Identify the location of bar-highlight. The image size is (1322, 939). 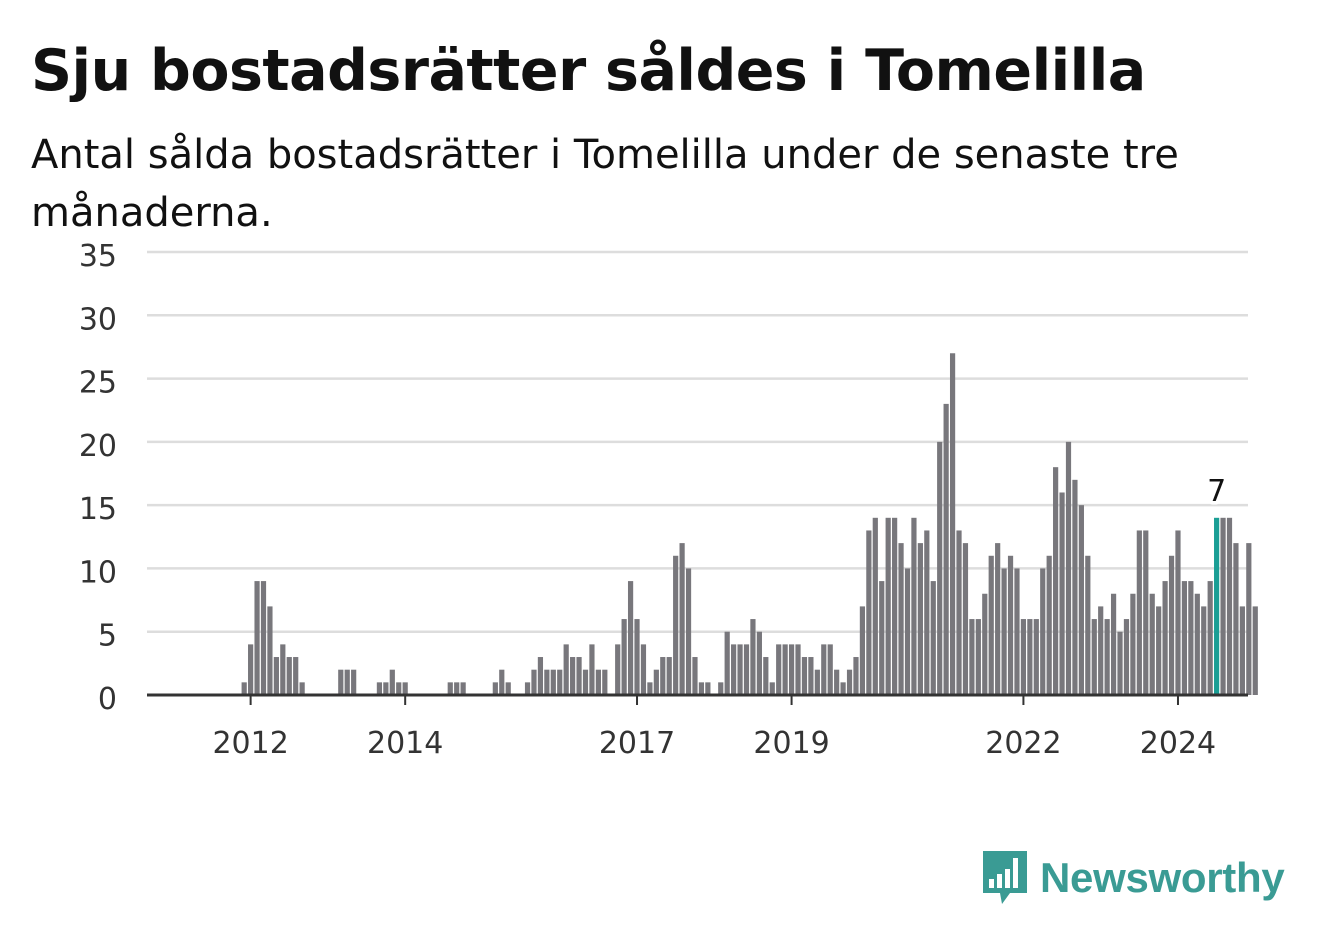
(1217, 606).